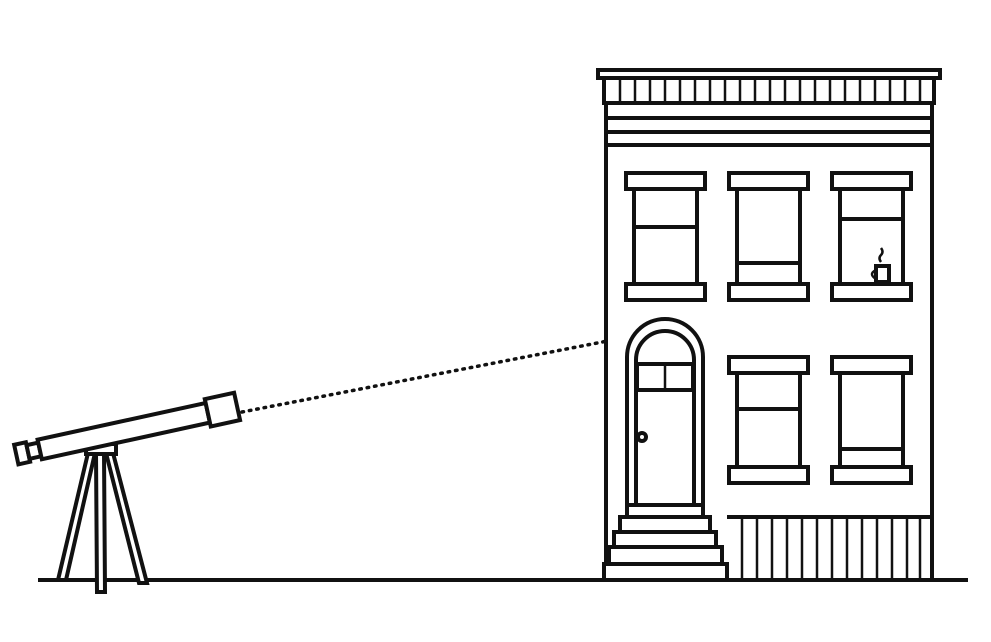 The image size is (991, 642). Describe the element at coordinates (871, 420) in the screenshot. I see `window-lower-right` at that location.